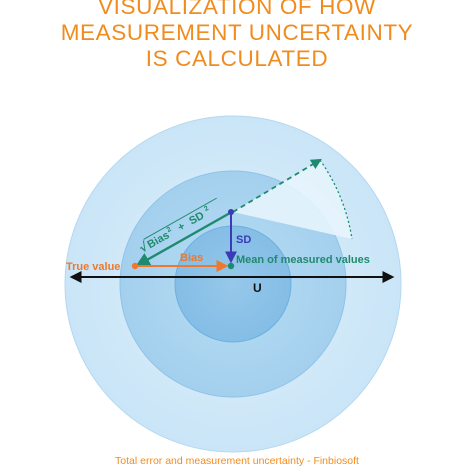 The image size is (474, 474). I want to click on u-label: U, so click(257, 288).